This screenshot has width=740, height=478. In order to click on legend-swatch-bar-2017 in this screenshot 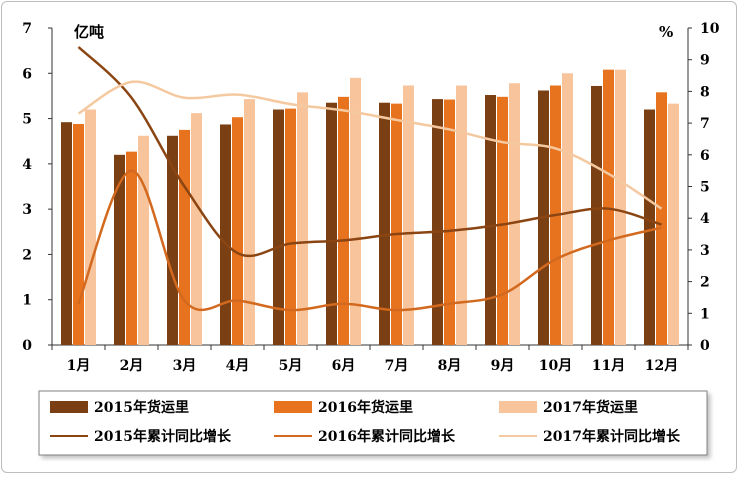, I will do `click(518, 407)`.